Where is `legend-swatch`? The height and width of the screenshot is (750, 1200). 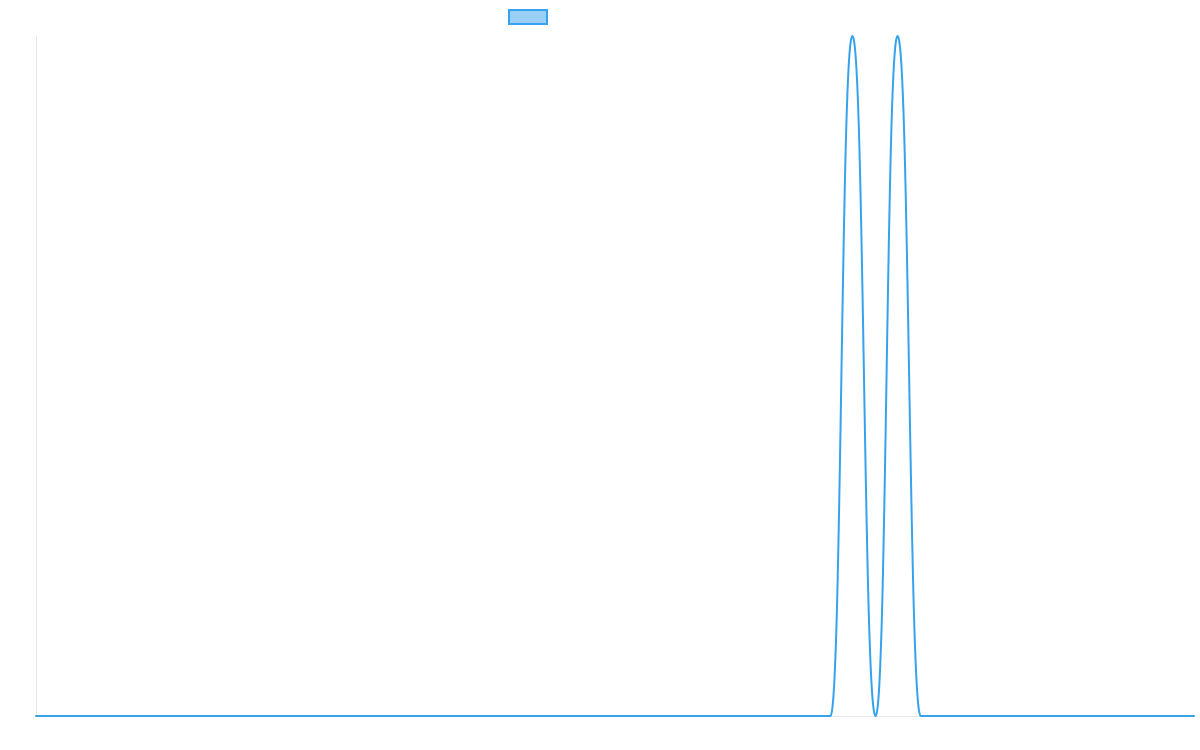
legend-swatch is located at coordinates (528, 17).